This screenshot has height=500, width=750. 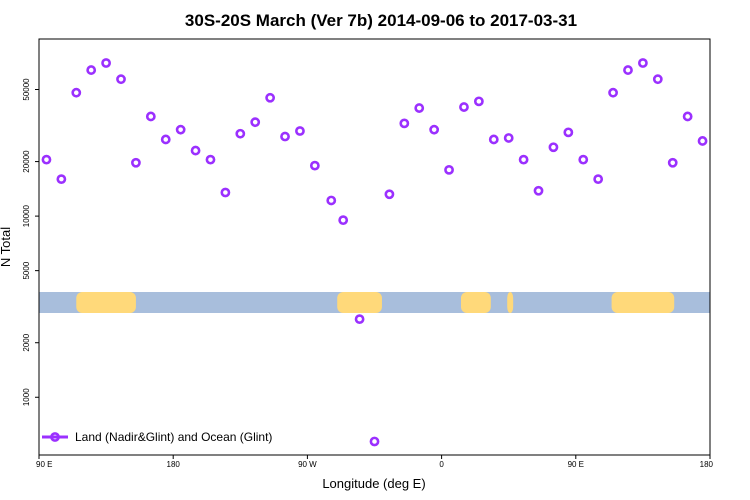 What do you see at coordinates (6, 247) in the screenshot?
I see `y-axis-label: N Total` at bounding box center [6, 247].